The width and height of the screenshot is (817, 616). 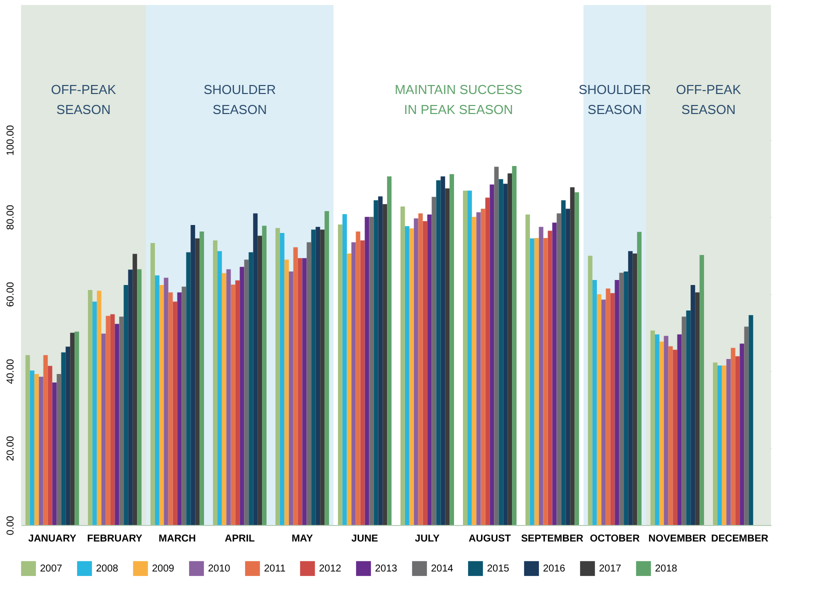 I want to click on x-tick-label: MARCH, so click(x=177, y=539).